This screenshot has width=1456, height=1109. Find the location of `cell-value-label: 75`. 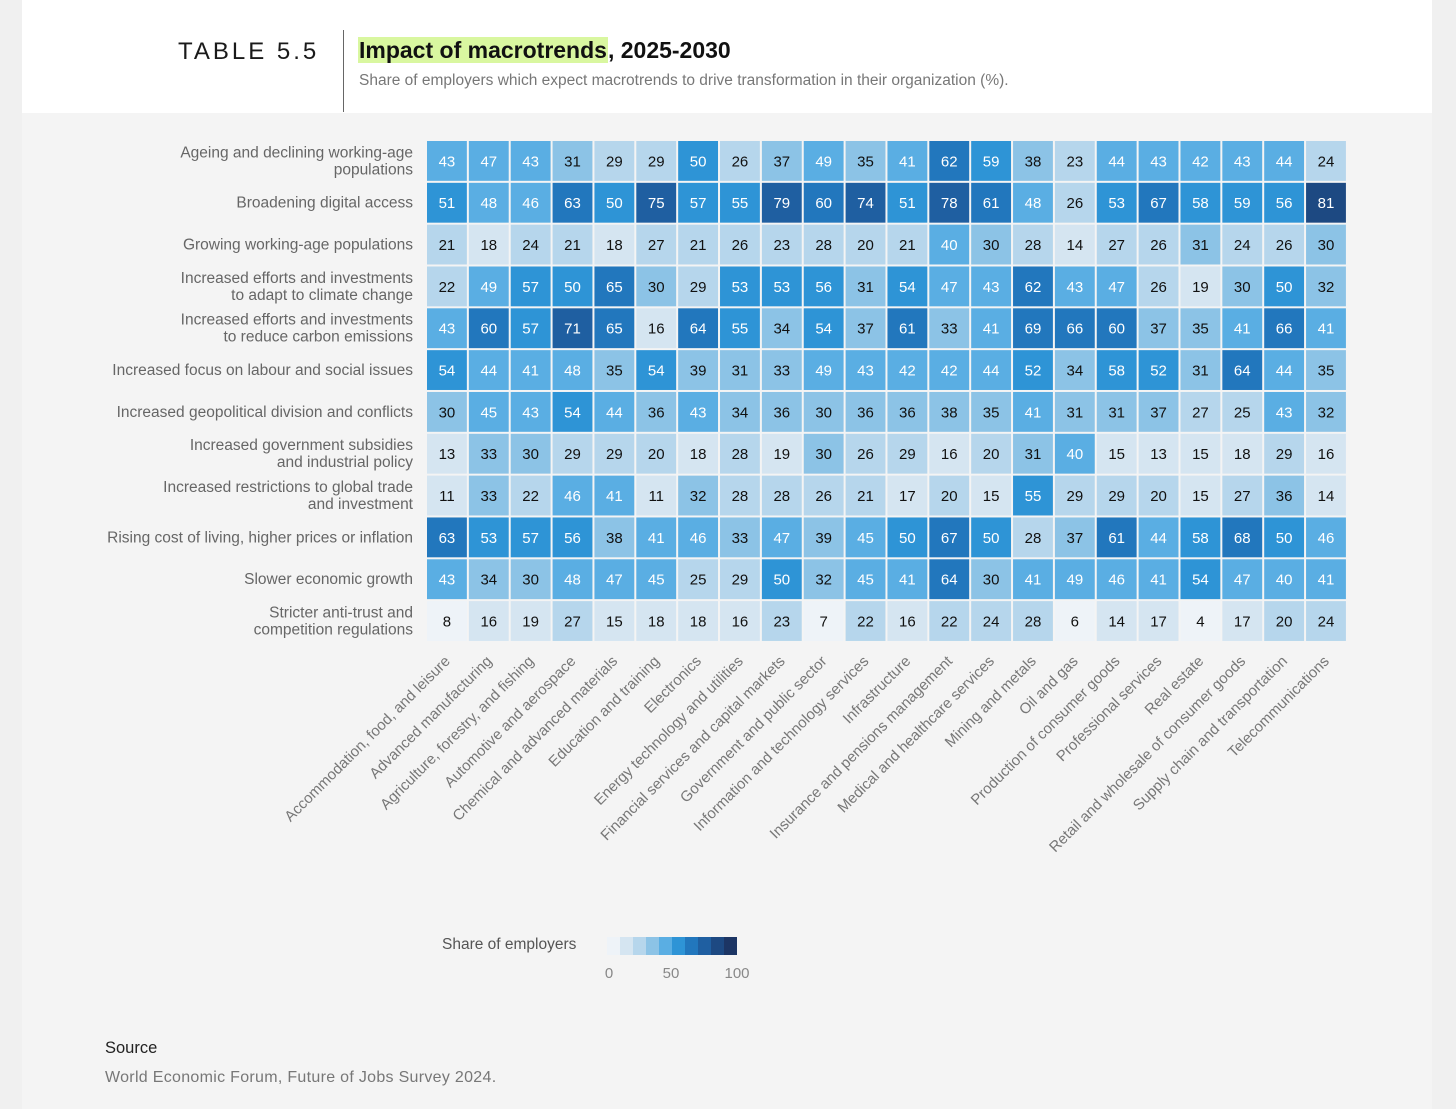

cell-value-label: 75 is located at coordinates (656, 203).